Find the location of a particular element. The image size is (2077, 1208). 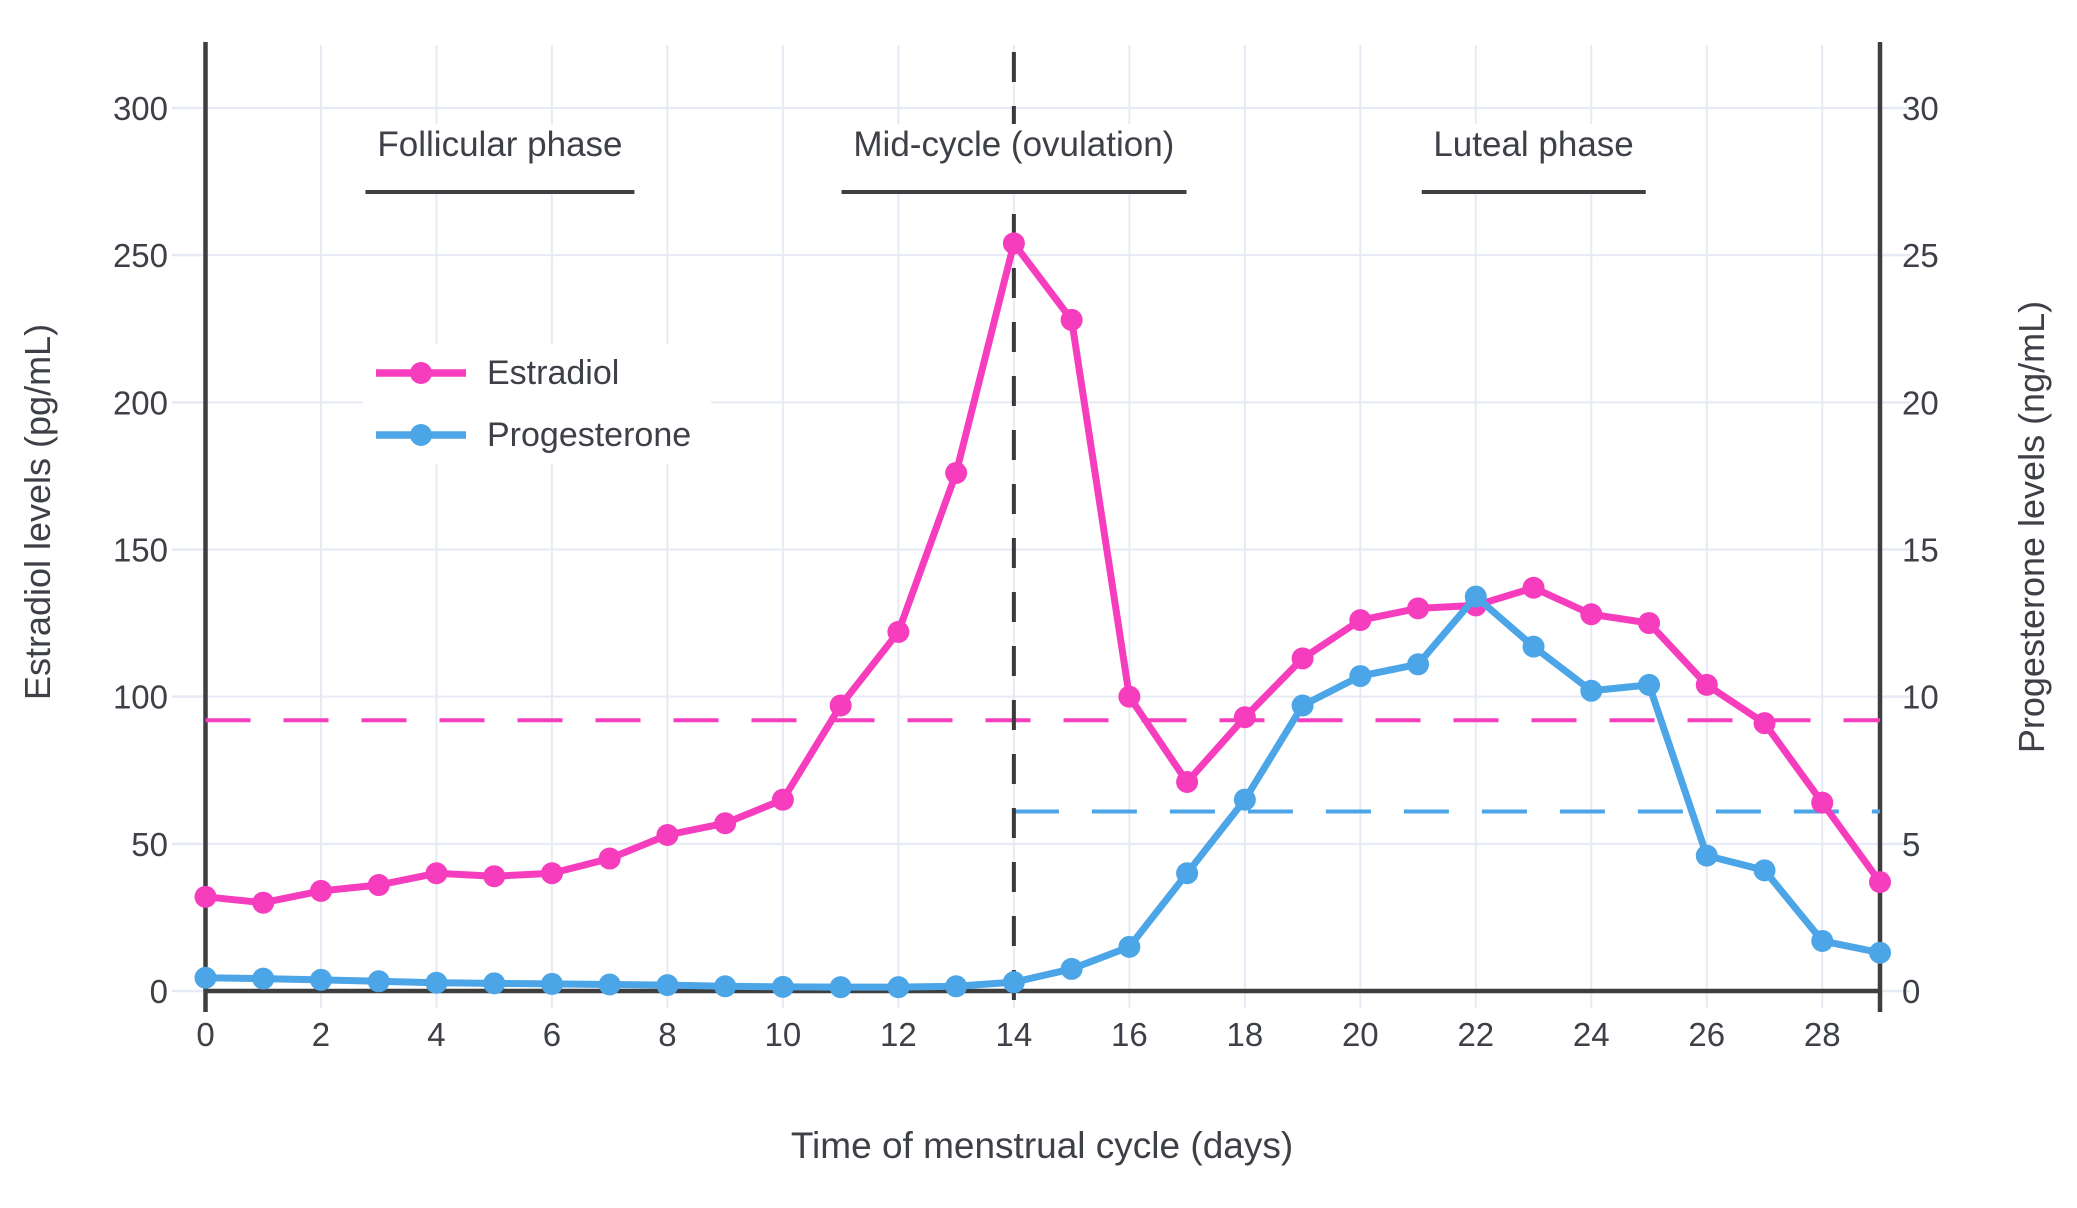

y-left-tick-label: 200 is located at coordinates (140, 402).